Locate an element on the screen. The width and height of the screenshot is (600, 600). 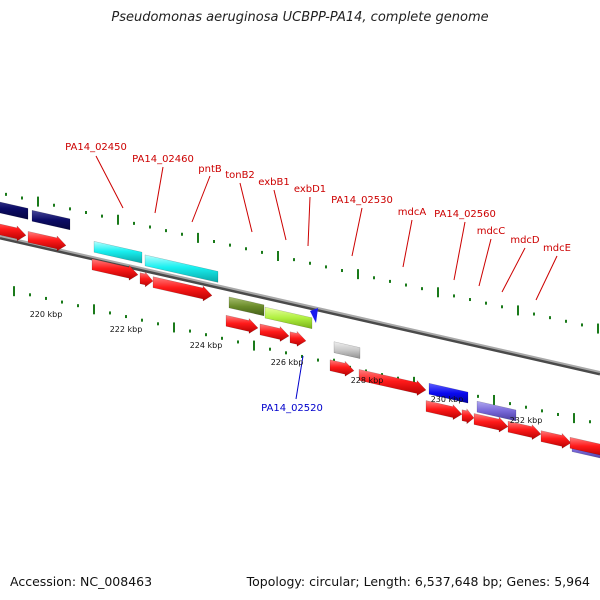
gene-label-pntb: pntB is located at coordinates (210, 169).